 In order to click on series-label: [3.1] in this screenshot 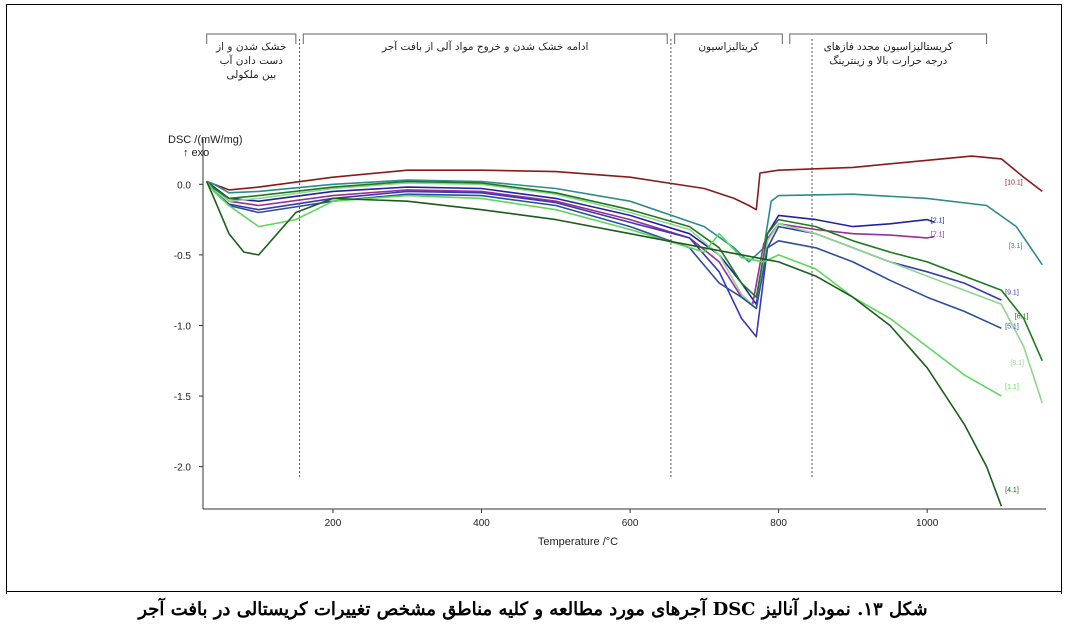, I will do `click(1016, 246)`.